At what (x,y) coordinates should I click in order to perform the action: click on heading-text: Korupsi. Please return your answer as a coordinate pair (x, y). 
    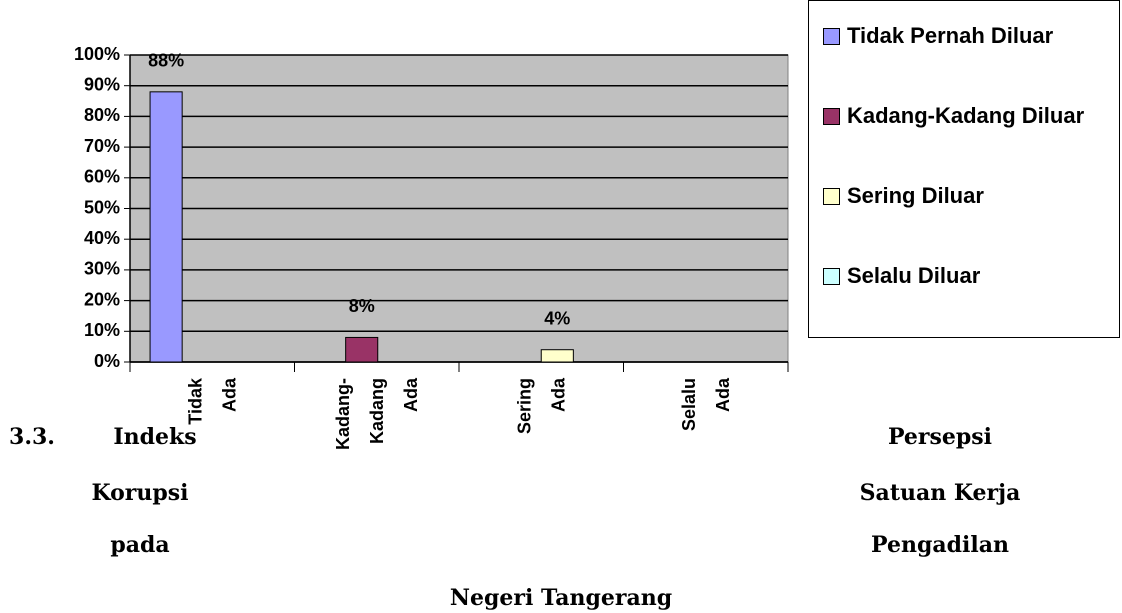
    Looking at the image, I should click on (140, 493).